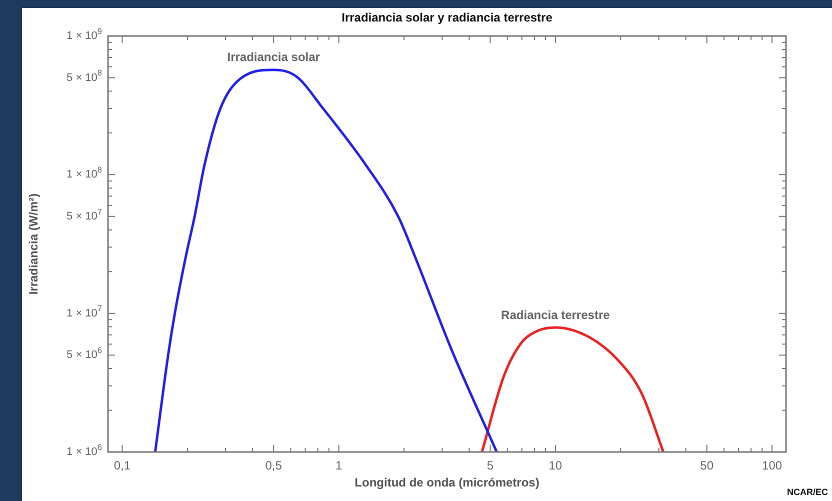 The width and height of the screenshot is (832, 501). What do you see at coordinates (555, 465) in the screenshot?
I see `x-tick-label: 10` at bounding box center [555, 465].